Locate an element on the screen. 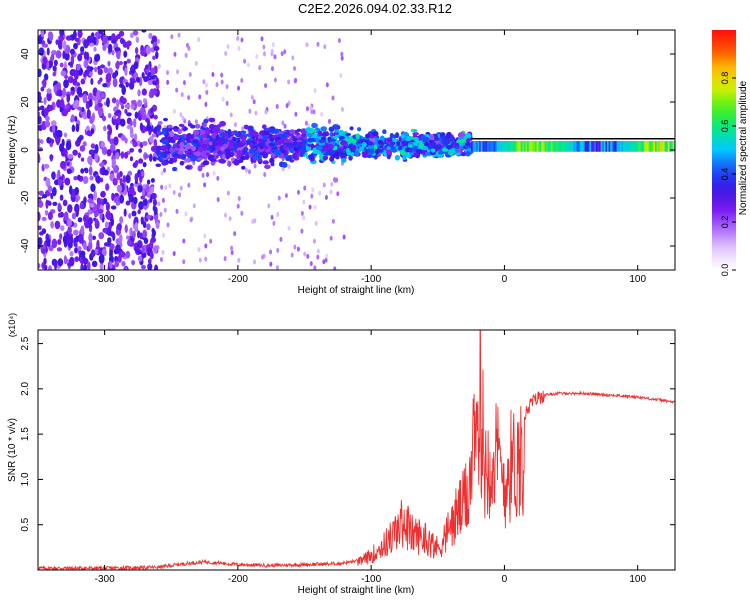 Image resolution: width=750 pixels, height=600 pixels. x-tick-label: 100 is located at coordinates (637, 579).